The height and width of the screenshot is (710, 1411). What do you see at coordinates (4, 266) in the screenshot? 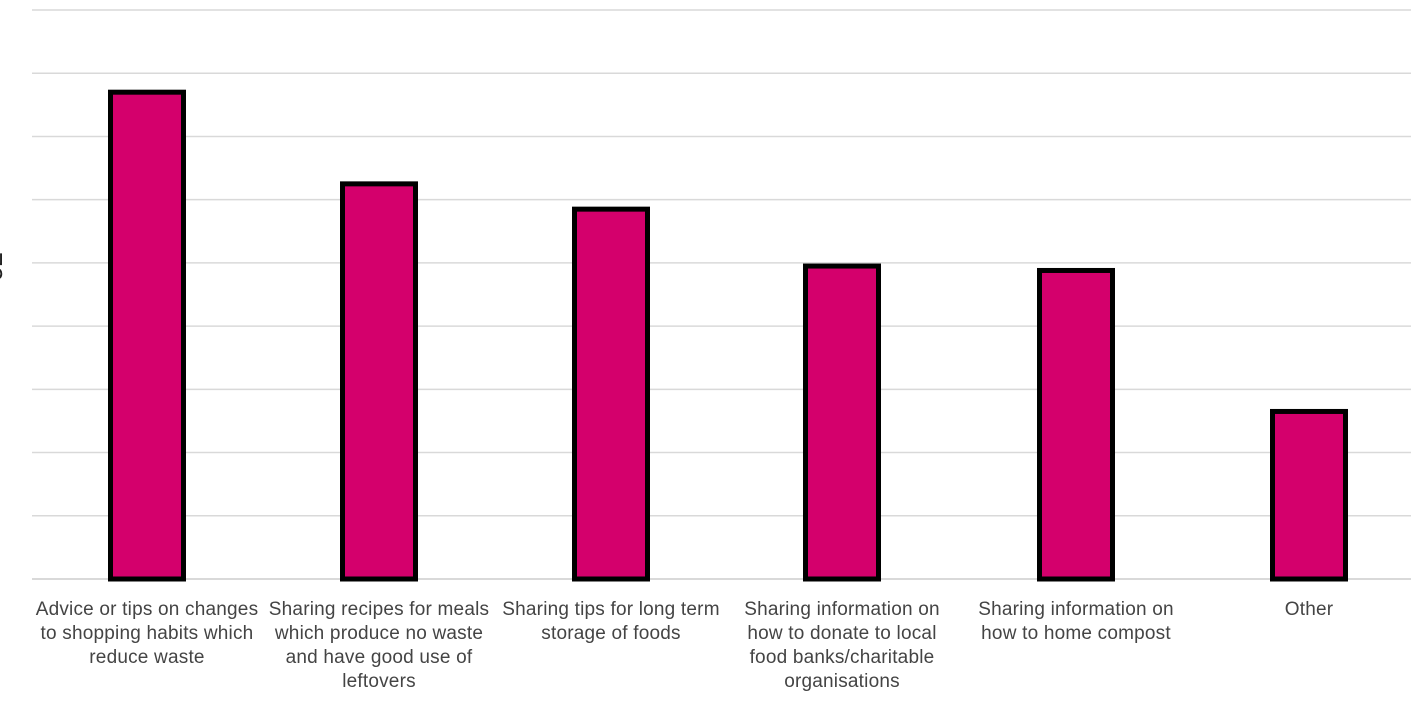
I see `y-axis-label: 72` at bounding box center [4, 266].